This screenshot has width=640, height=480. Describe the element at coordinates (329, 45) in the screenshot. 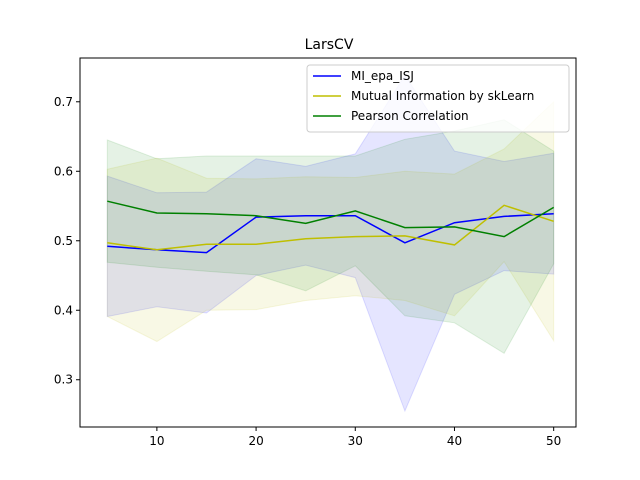

I see `chart-title: LarsCV` at that location.